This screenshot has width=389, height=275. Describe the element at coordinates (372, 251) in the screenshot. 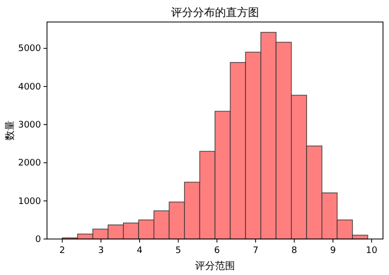

I see `x-tick-label: 10` at that location.